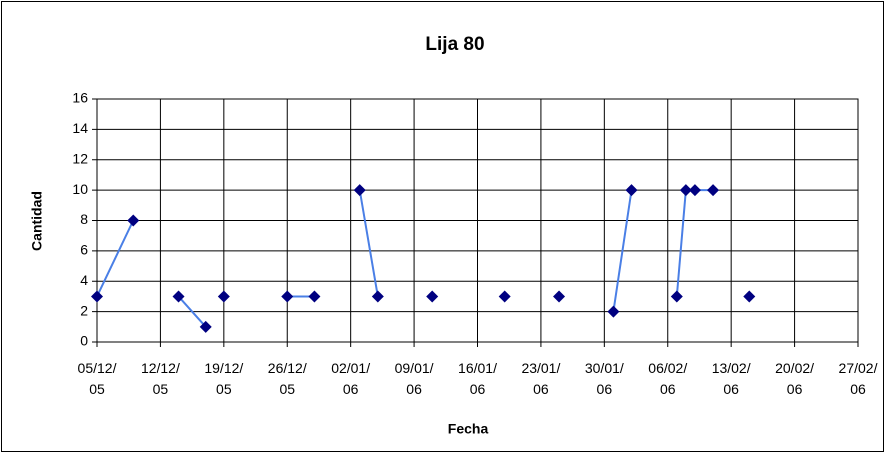  I want to click on x-tick-label: 19/12/ 05, so click(224, 378).